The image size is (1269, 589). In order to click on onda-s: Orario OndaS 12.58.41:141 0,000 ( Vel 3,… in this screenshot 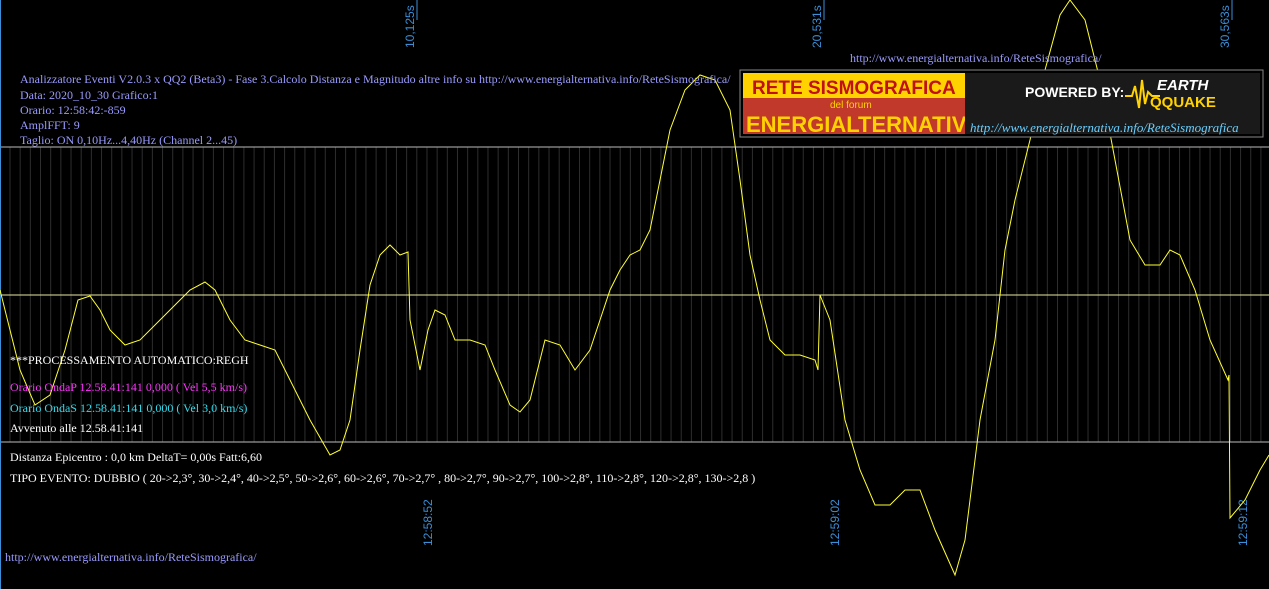, I will do `click(128, 408)`.